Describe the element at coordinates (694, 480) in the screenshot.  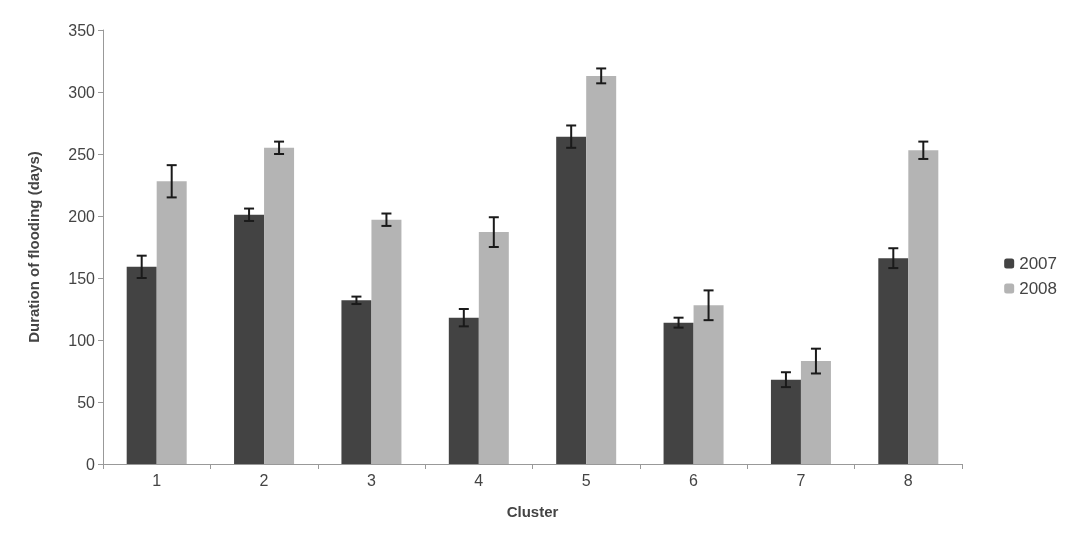
I see `x-tick-label: 6` at that location.